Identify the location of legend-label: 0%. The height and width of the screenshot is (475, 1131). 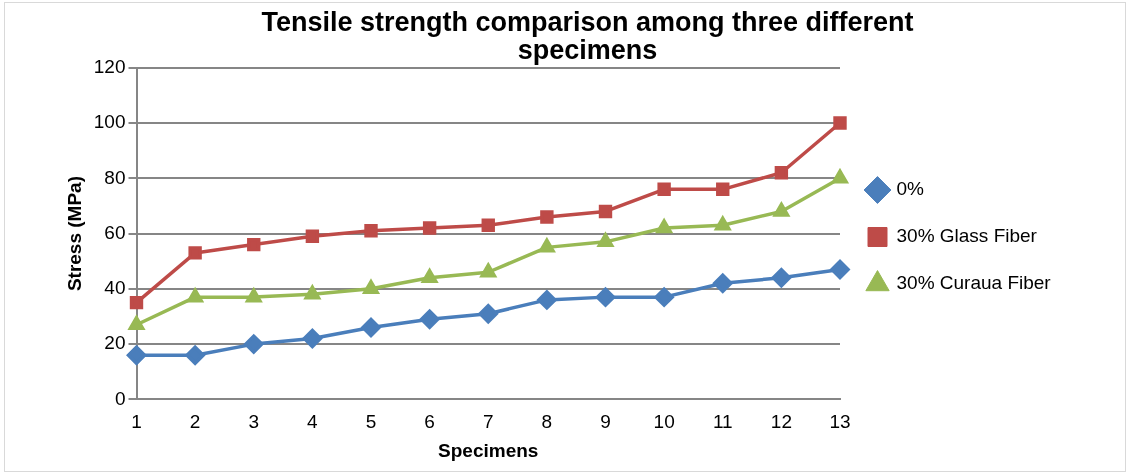
(910, 189).